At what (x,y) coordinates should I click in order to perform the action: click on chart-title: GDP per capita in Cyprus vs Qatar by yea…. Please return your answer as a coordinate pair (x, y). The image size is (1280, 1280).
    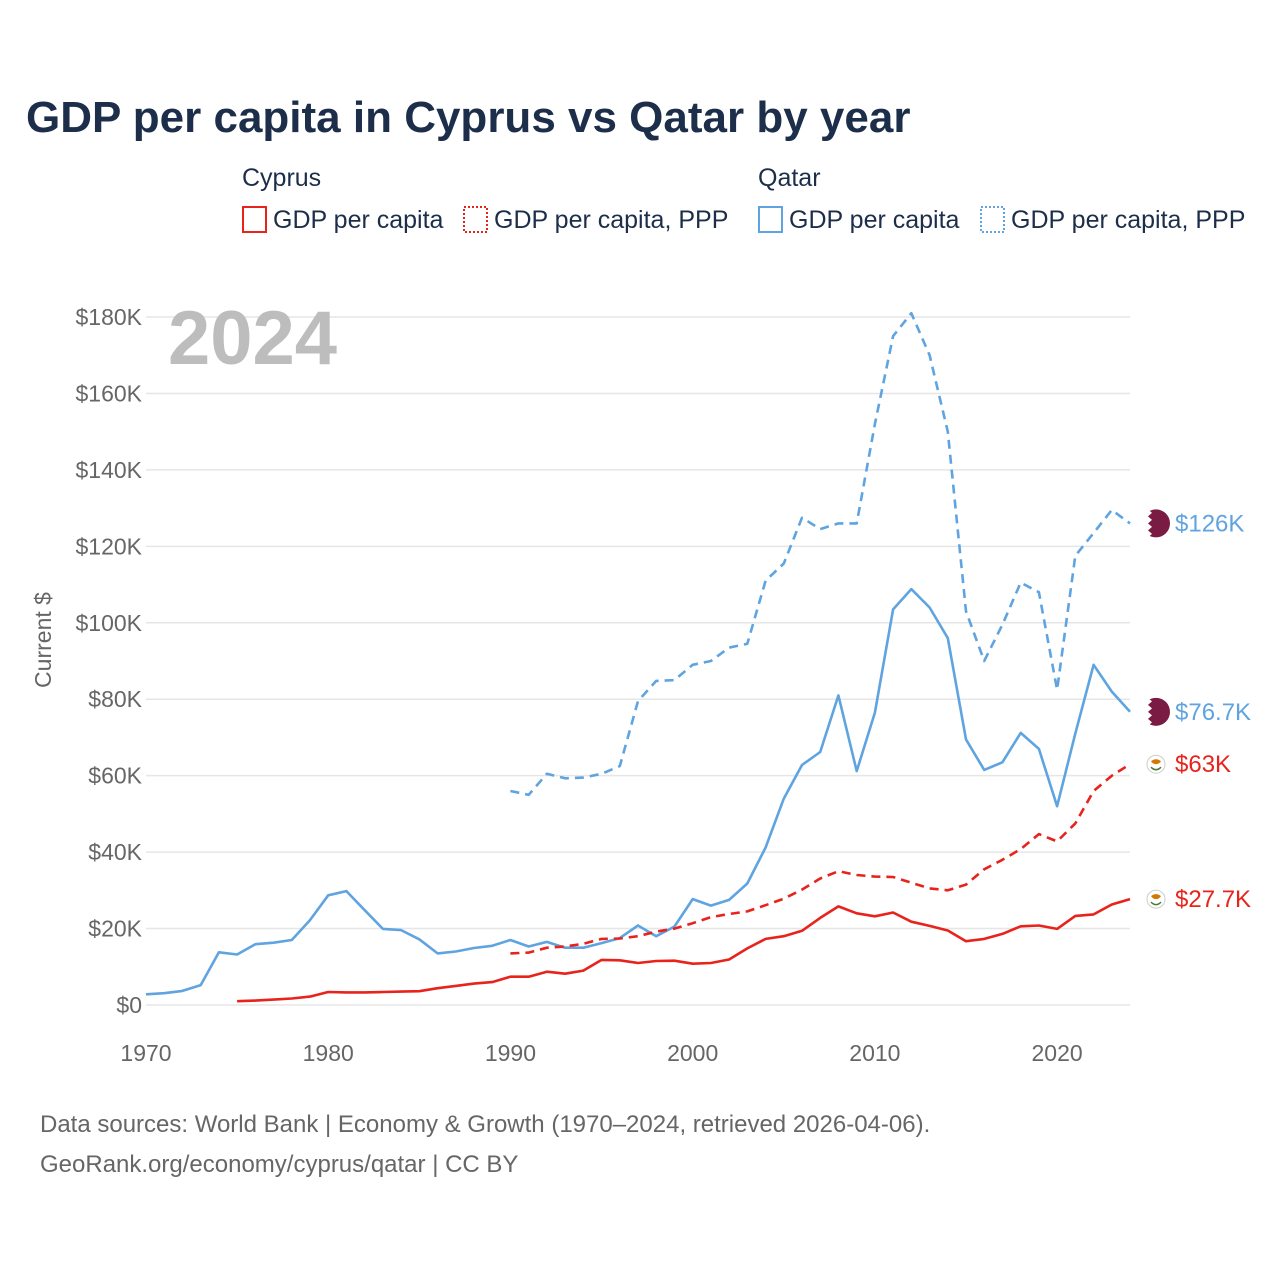
    Looking at the image, I should click on (468, 117).